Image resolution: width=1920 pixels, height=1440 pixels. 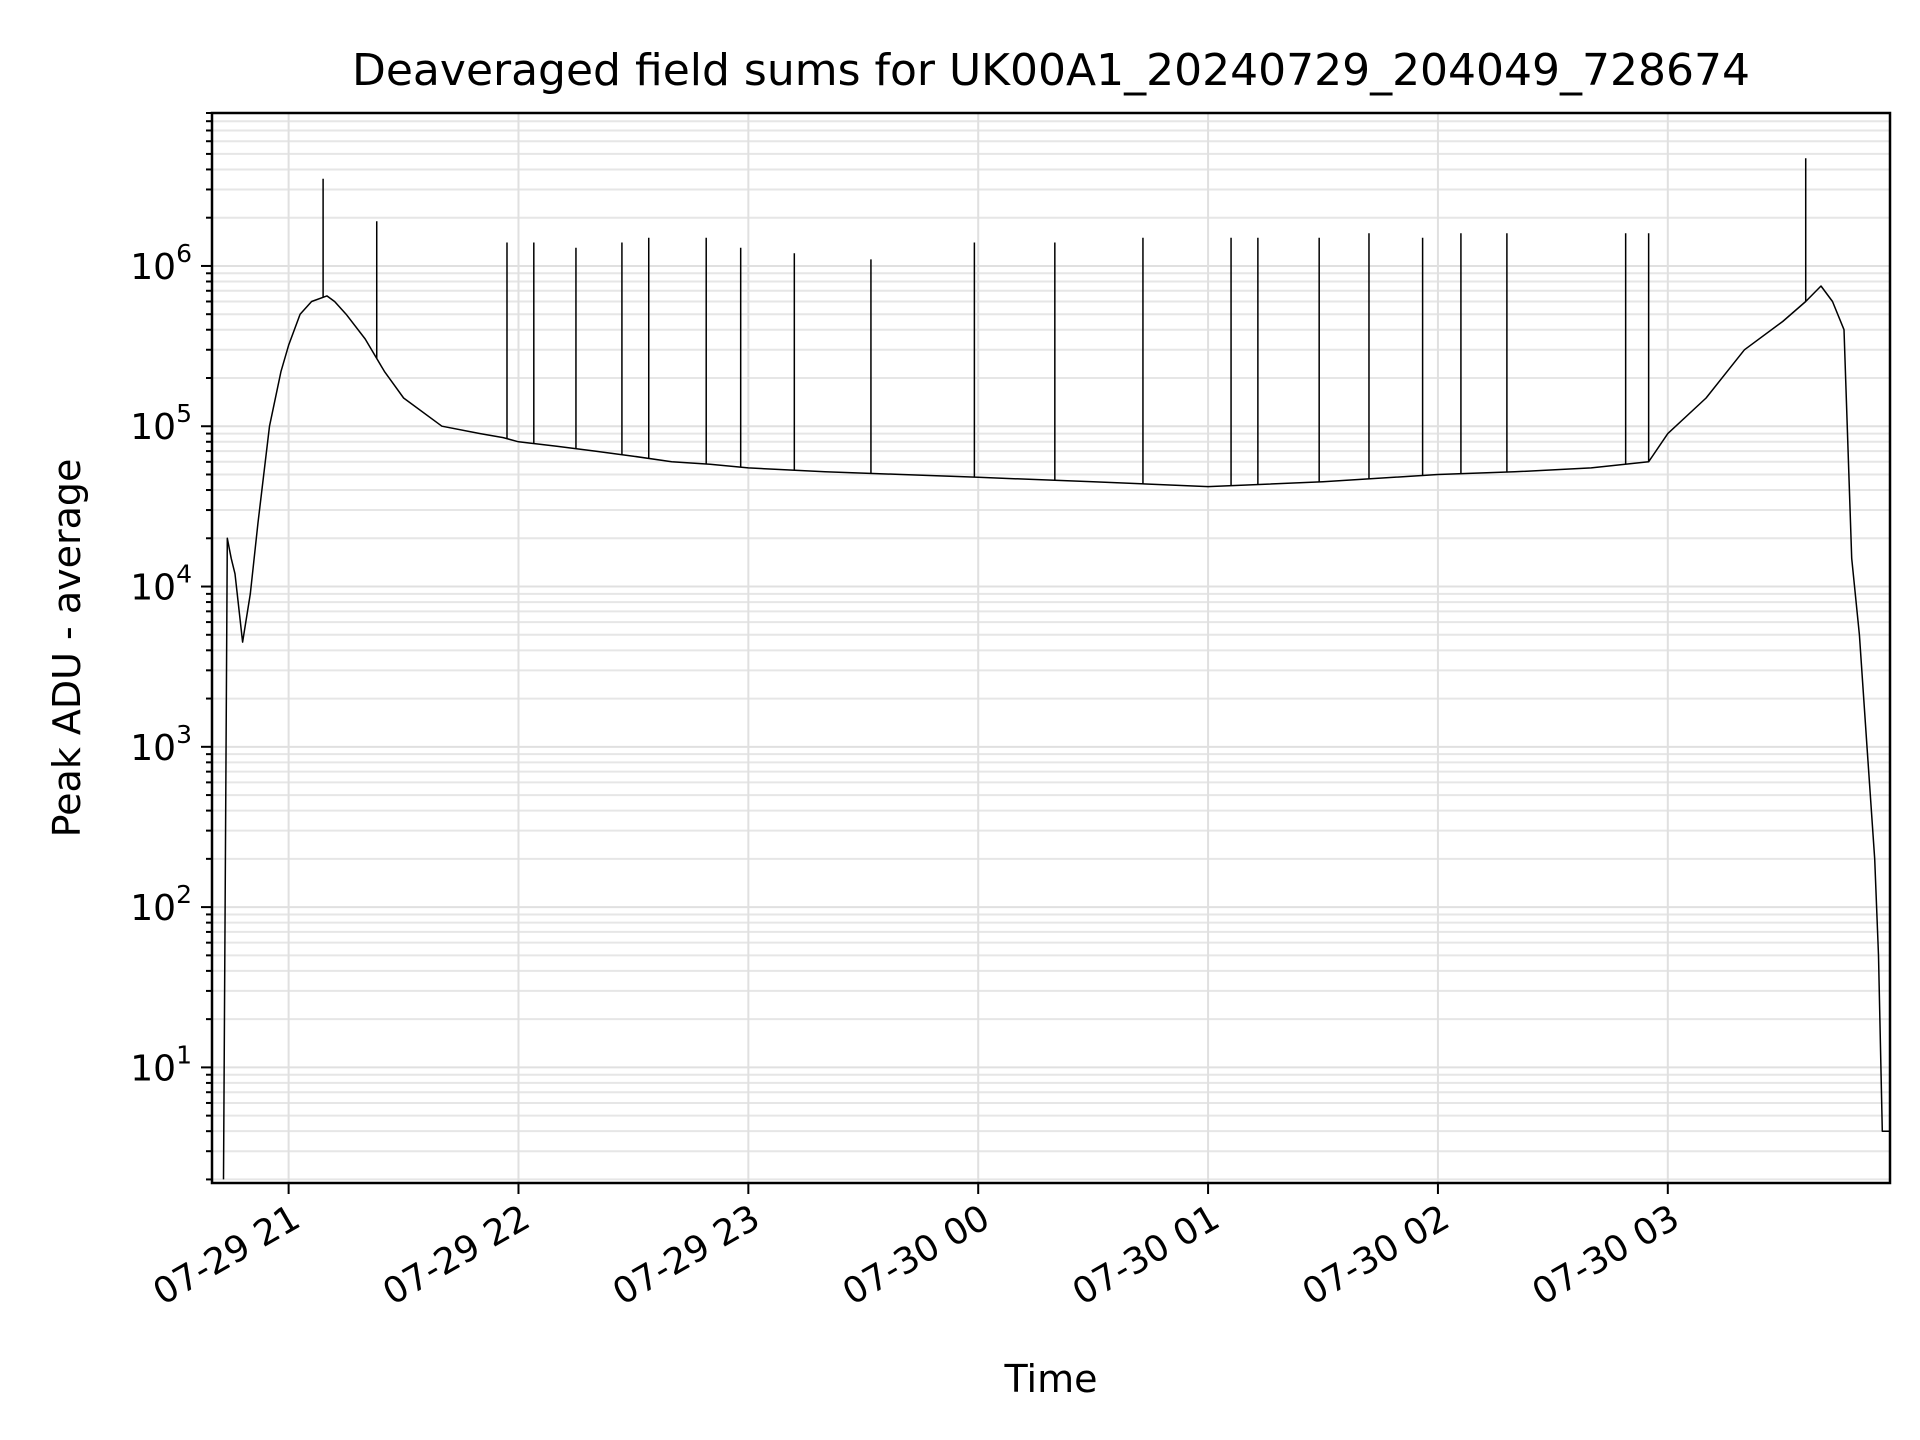 I want to click on y-tick-label: 10⁵, so click(x=161, y=423).